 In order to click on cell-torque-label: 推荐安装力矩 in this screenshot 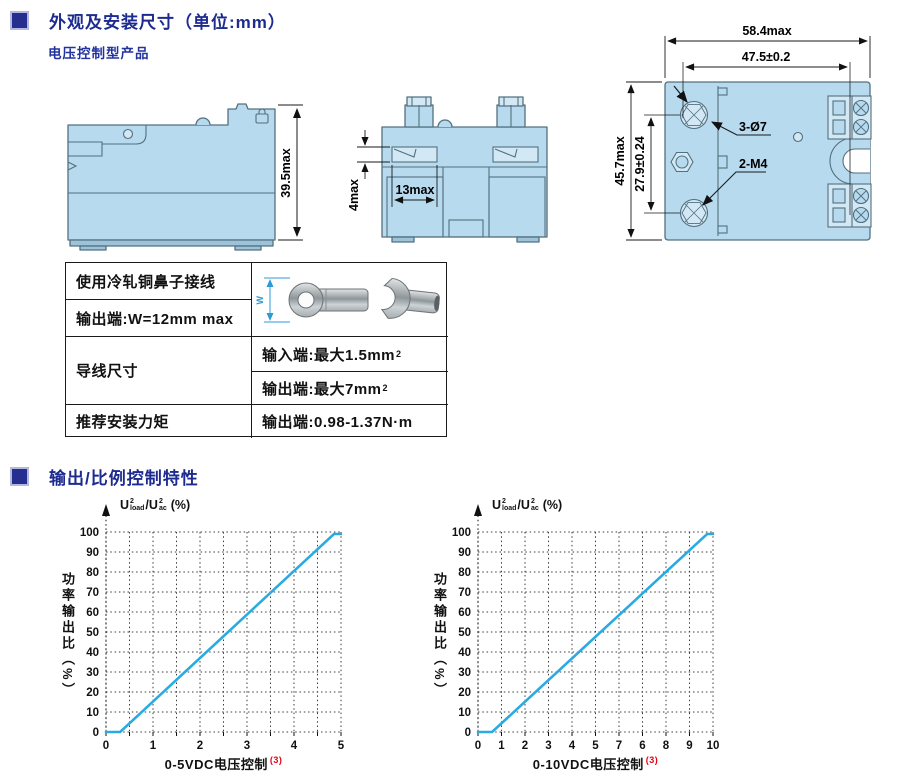, I will do `click(158, 421)`.